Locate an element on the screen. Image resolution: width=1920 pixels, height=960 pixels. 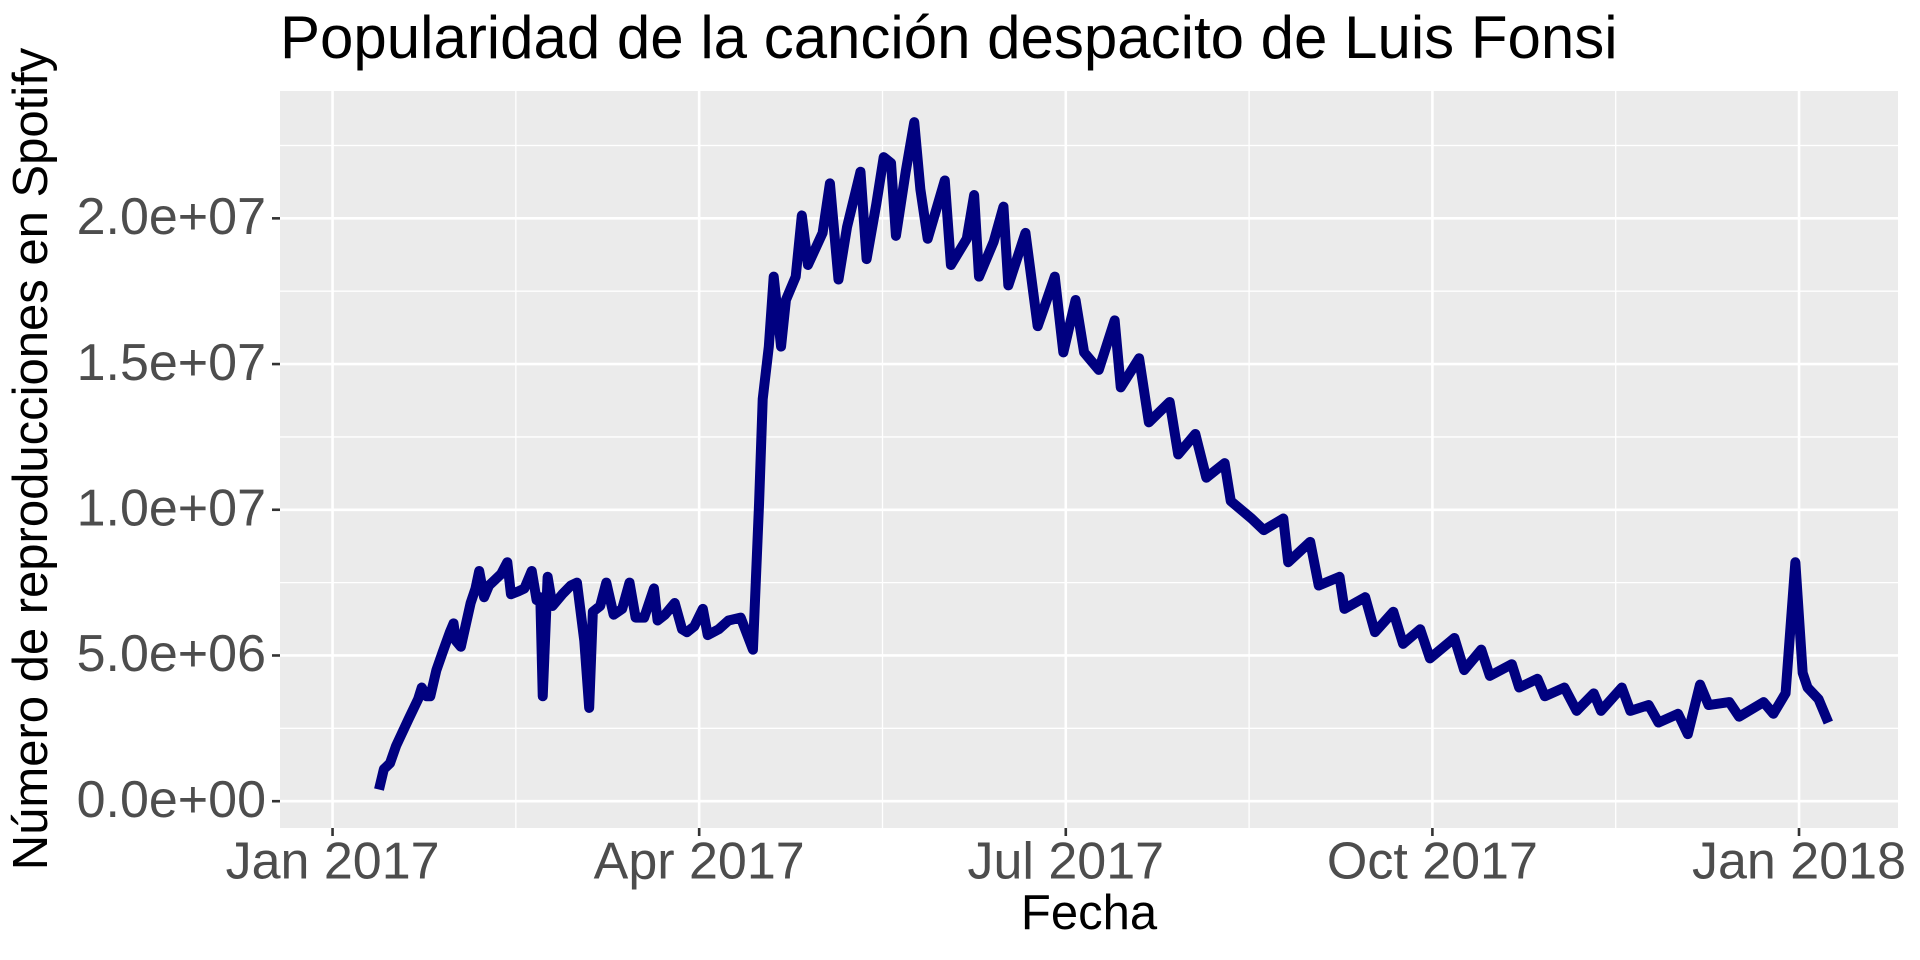
y-tick-label: 1.5e+07 is located at coordinates (171, 363).